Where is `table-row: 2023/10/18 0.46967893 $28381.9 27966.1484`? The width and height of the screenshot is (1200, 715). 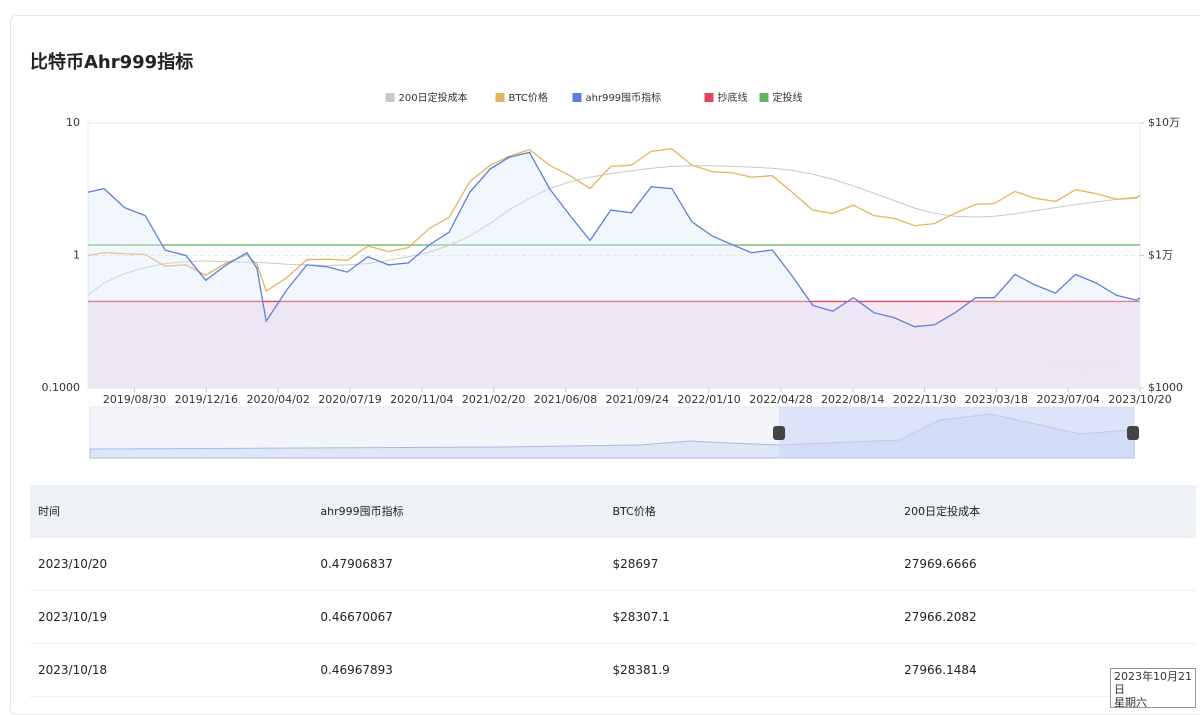
table-row: 2023/10/18 0.46967893 $28381.9 27966.1484 is located at coordinates (613, 670).